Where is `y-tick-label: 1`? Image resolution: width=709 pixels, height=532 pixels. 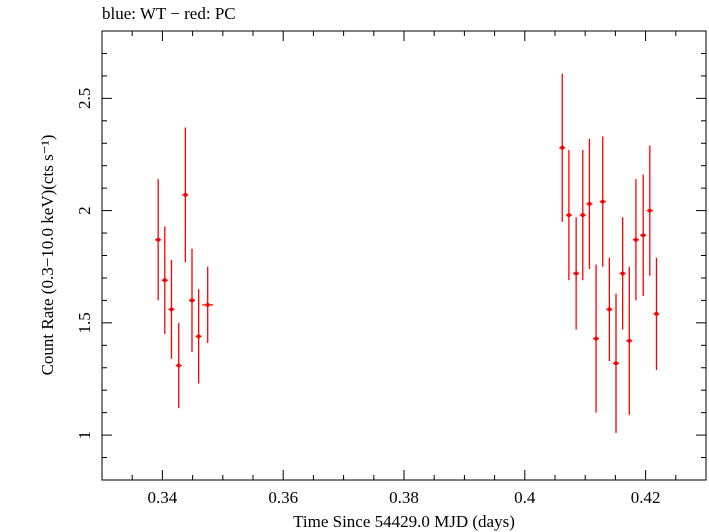 y-tick-label: 1 is located at coordinates (84, 435).